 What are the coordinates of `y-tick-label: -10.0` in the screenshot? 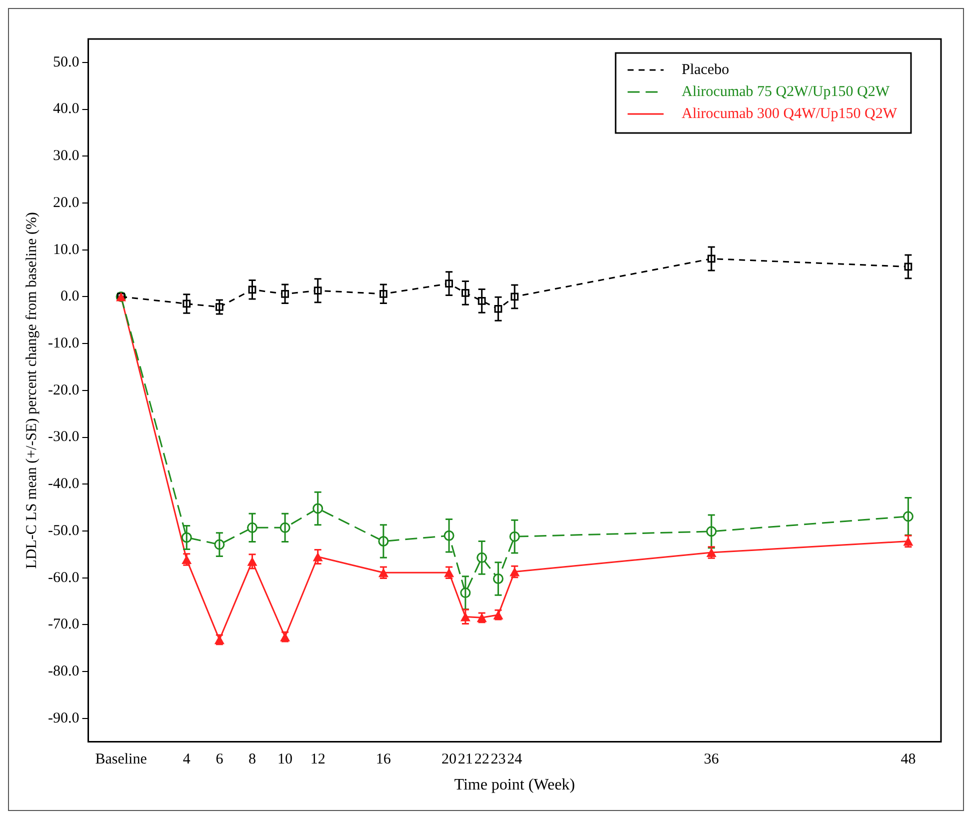 It's located at (64, 343).